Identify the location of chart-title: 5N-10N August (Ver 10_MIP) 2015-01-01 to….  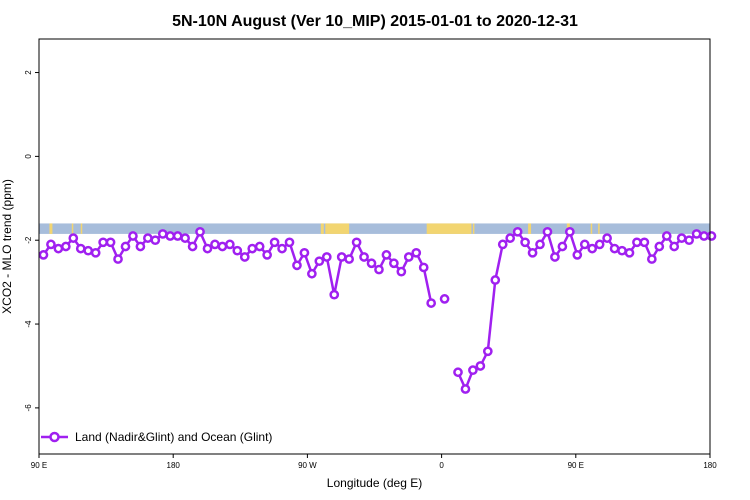
(375, 21).